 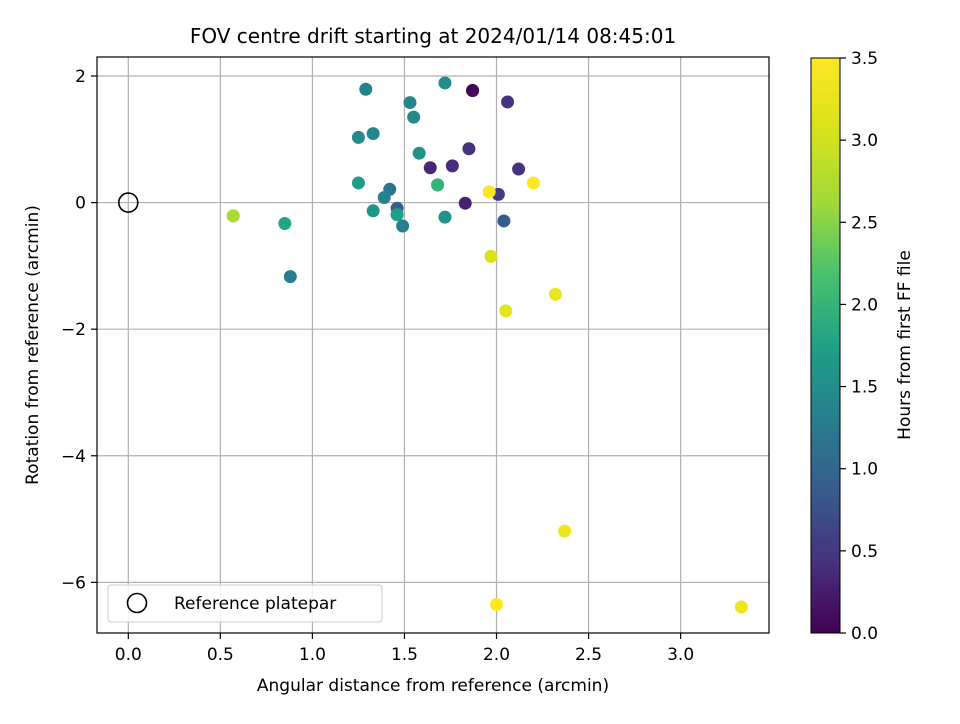 I want to click on reference-platepar-marker, so click(x=128, y=202).